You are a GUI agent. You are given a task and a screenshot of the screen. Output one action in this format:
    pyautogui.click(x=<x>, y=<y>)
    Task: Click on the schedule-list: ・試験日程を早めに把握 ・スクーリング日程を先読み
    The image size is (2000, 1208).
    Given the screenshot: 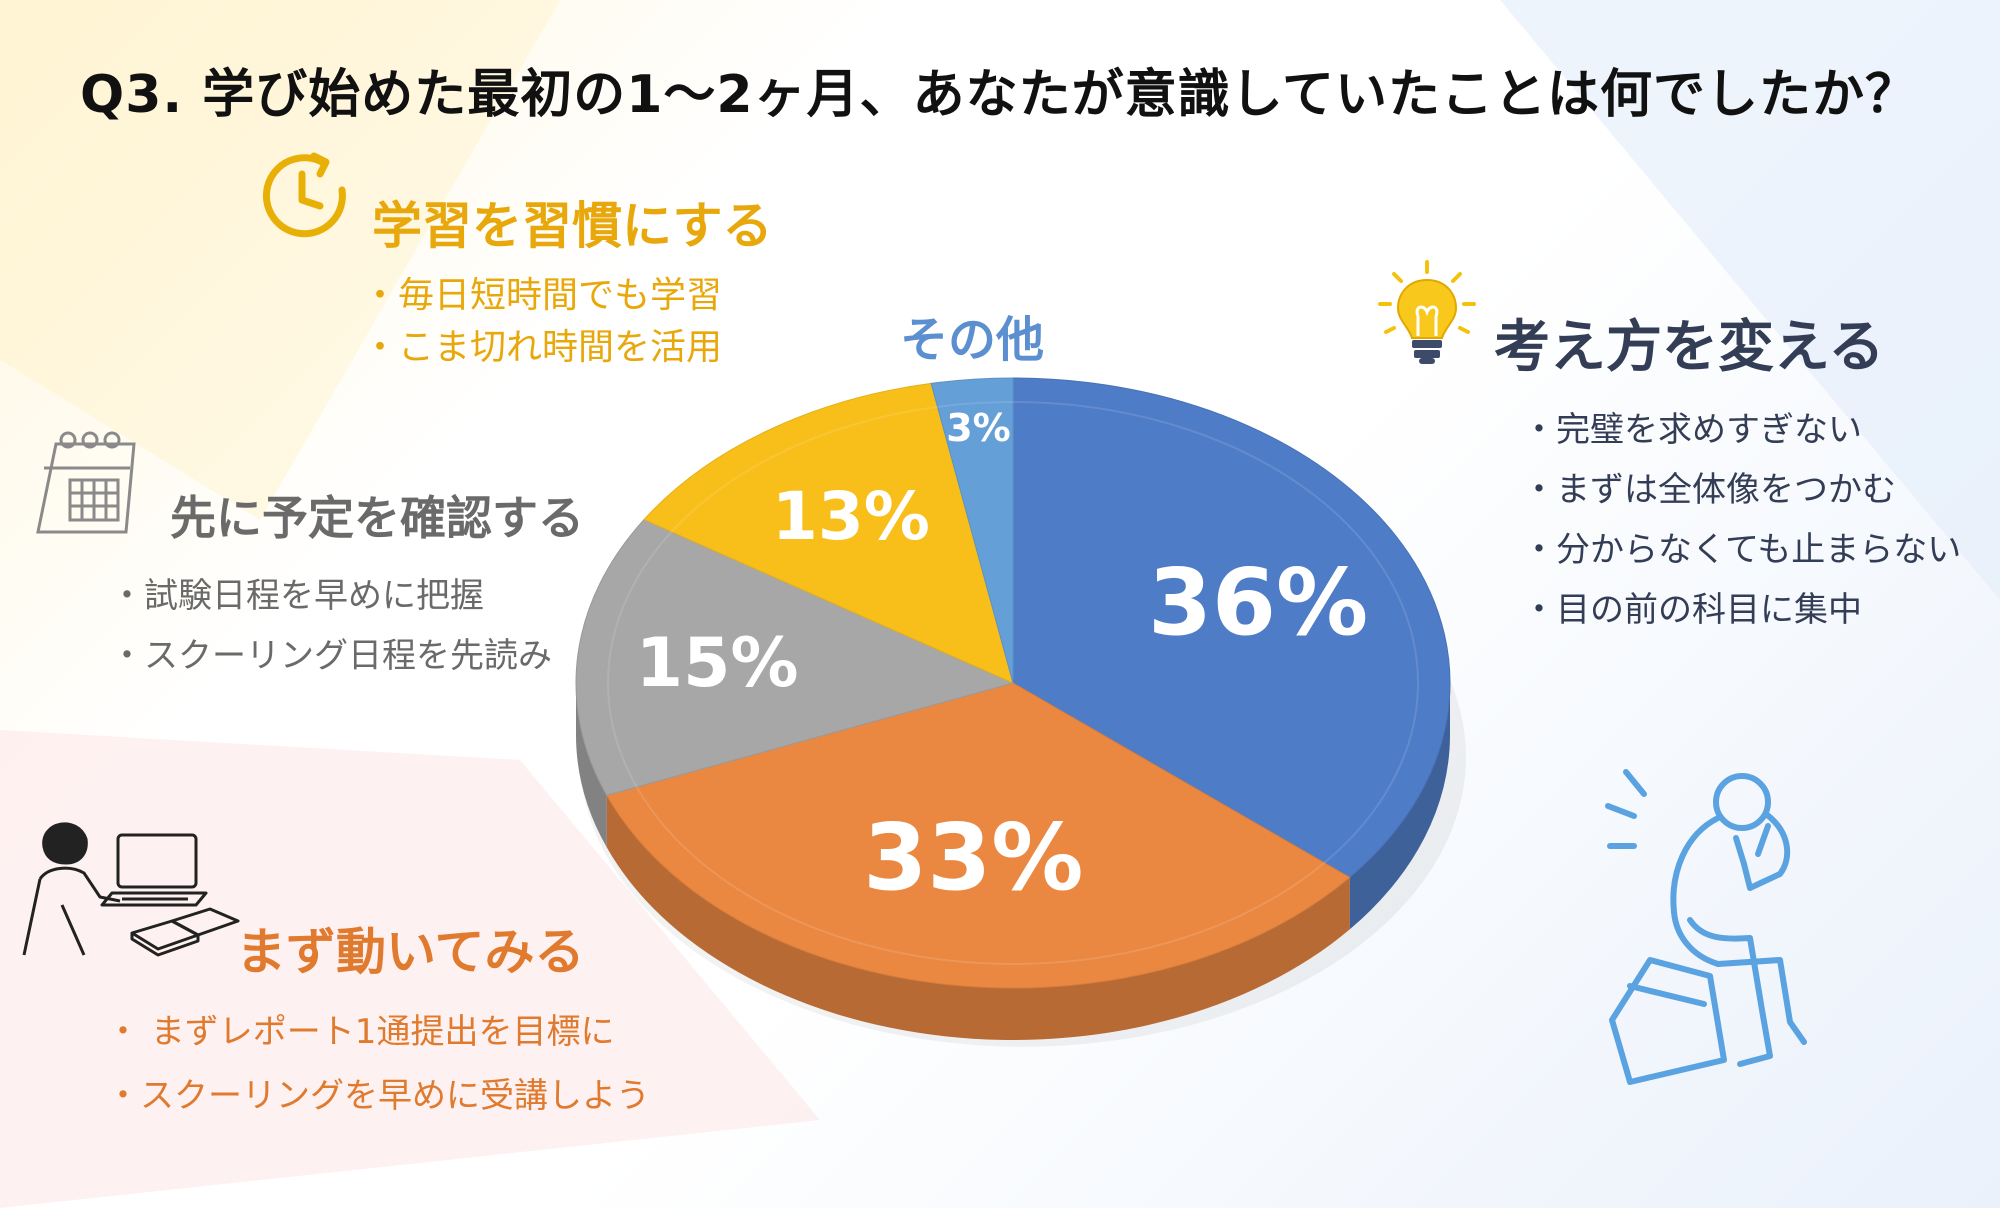 What is the action you would take?
    pyautogui.click(x=331, y=626)
    